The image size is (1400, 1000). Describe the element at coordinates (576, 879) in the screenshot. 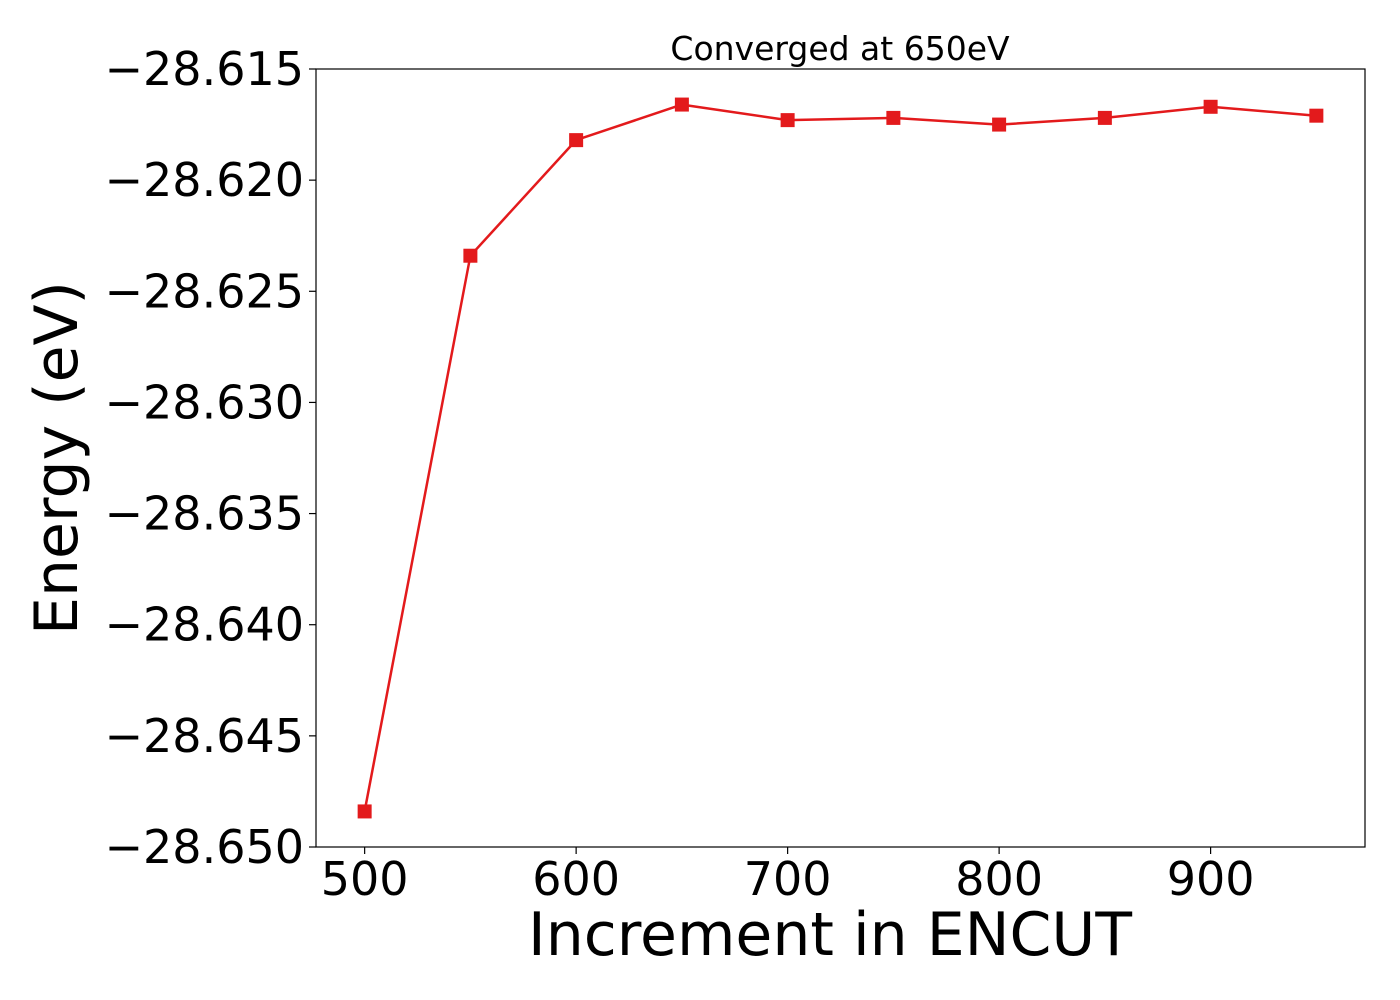

I see `x-tick-label: 600` at that location.